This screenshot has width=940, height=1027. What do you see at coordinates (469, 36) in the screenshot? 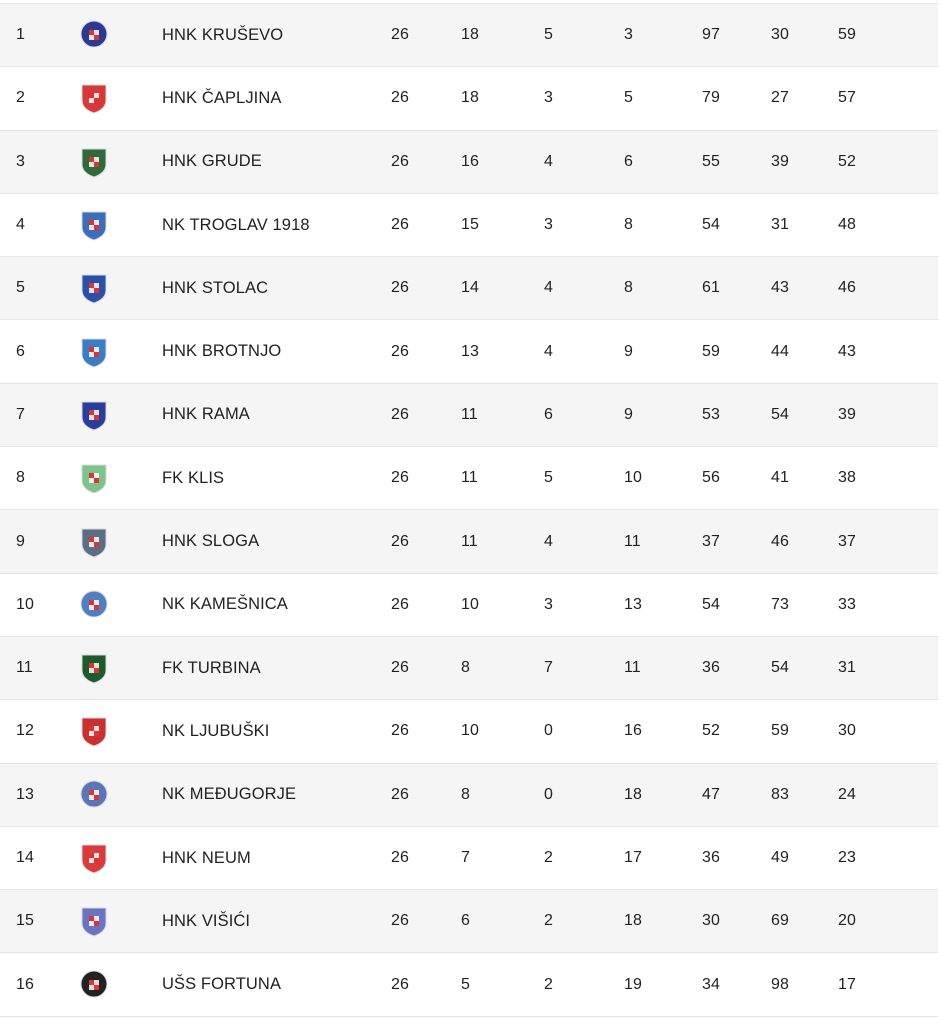
I see `table-row: 1 HNK KRUŠEVO 26 18 5 3 97 30 59` at bounding box center [469, 36].